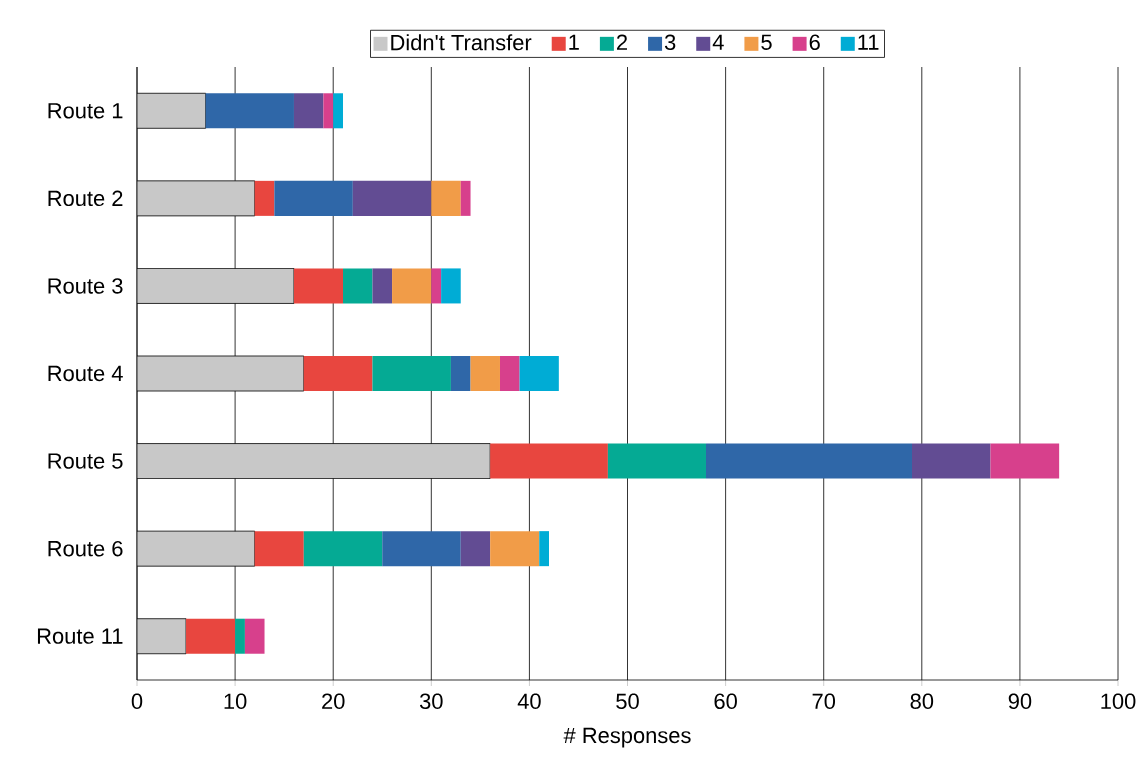 Image resolution: width=1143 pixels, height=772 pixels. I want to click on legend-label: 2, so click(621, 42).